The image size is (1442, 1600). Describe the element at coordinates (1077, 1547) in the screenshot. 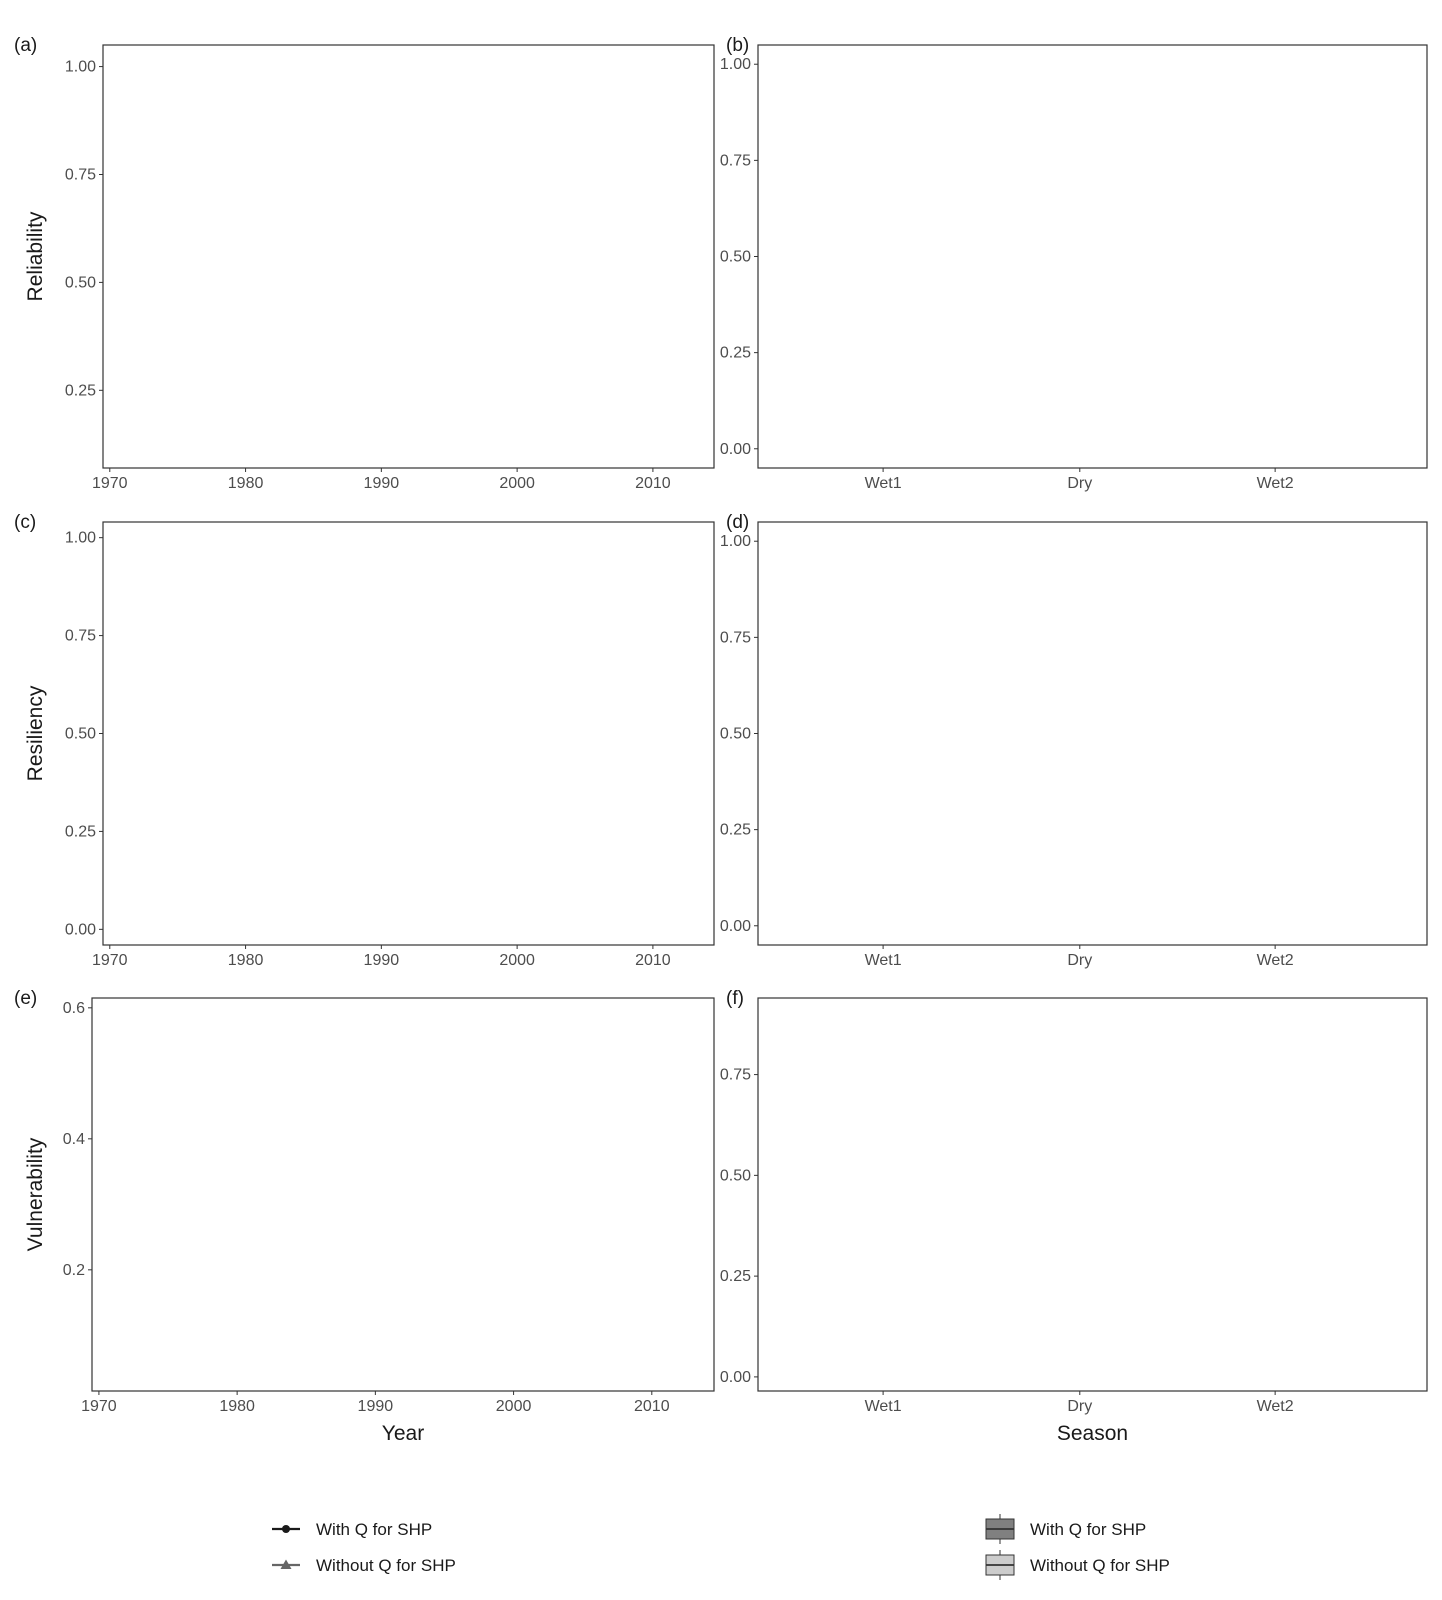

I see `box-legend: With Q for SHP Without Q for SHP` at that location.